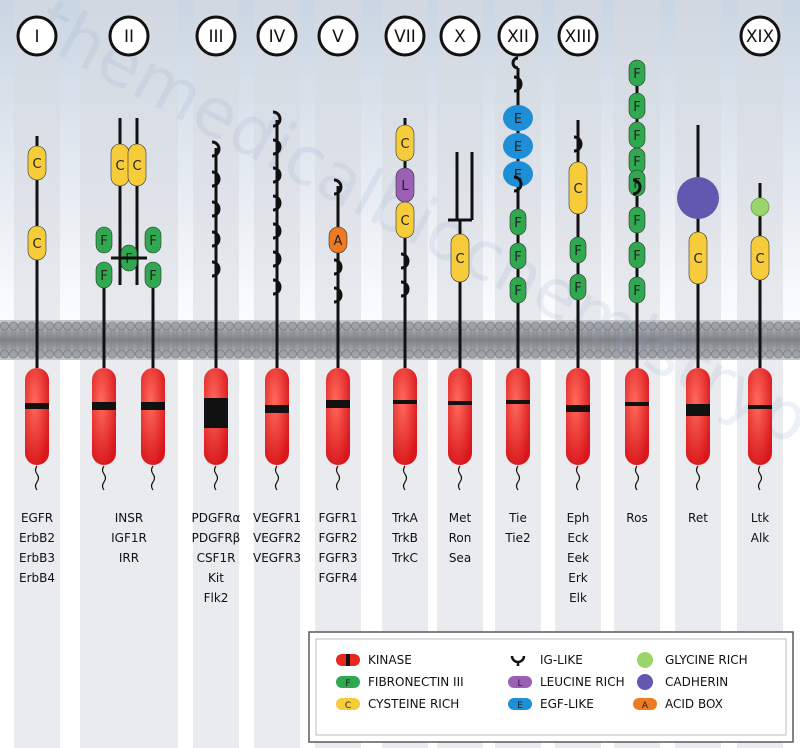  I want to click on receptor-name: Erk, so click(578, 578).